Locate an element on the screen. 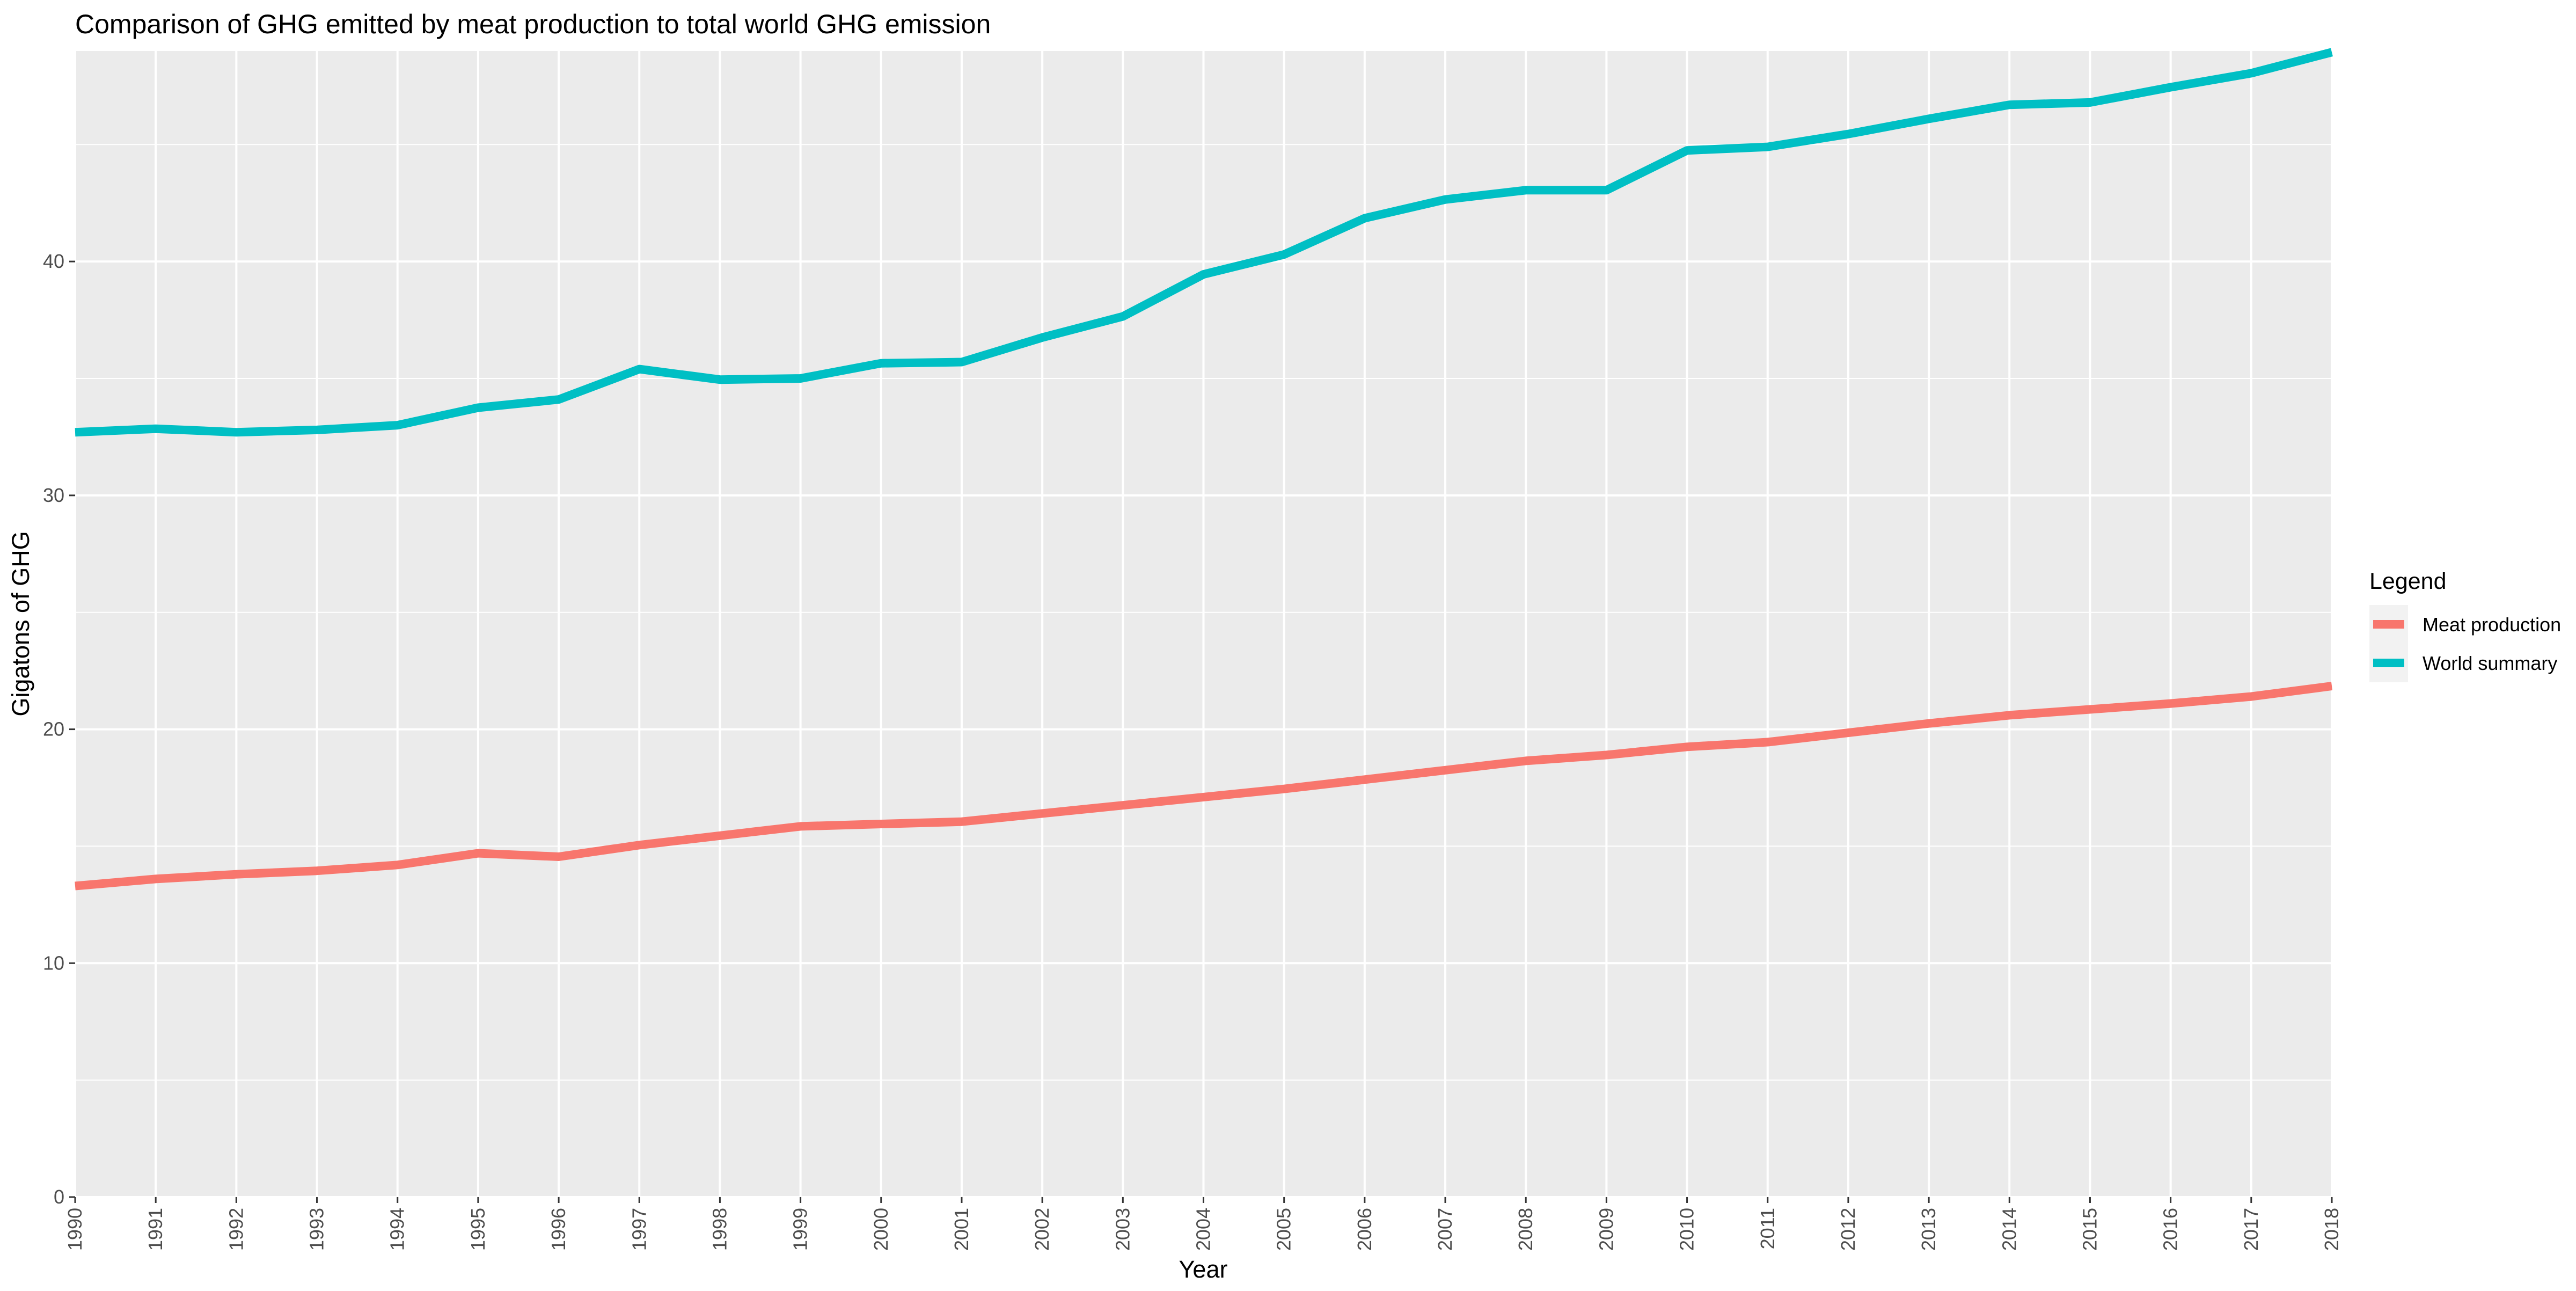 The width and height of the screenshot is (2576, 1291). x-tick-label: 2006 is located at coordinates (1364, 1229).